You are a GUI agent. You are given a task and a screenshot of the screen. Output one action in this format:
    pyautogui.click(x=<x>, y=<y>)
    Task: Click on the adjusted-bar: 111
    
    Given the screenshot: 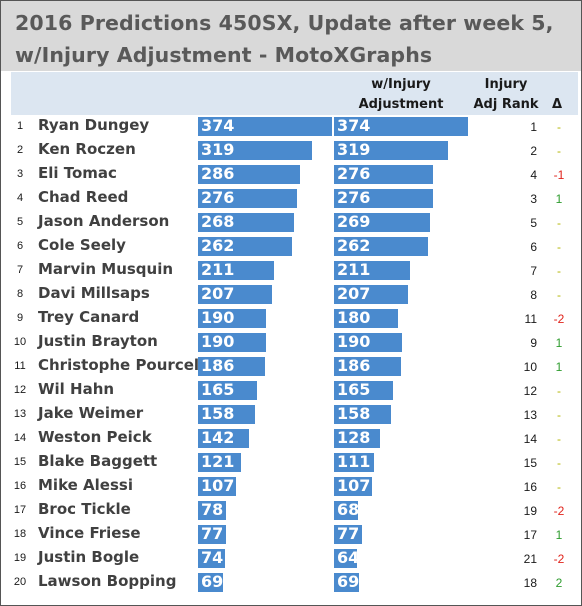 What is the action you would take?
    pyautogui.click(x=354, y=462)
    